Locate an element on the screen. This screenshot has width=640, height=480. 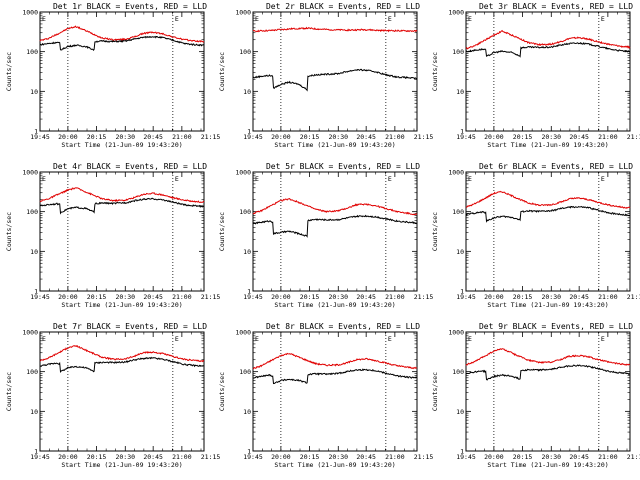
panel-title: Det 2r BLACK = Events, RED = LLD is located at coordinates (343, 6).